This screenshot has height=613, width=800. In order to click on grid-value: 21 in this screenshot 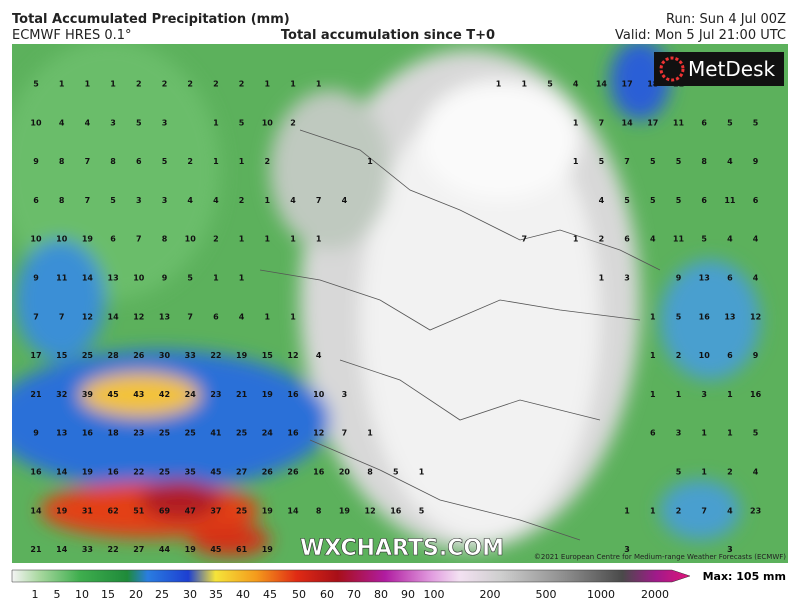, I will do `click(36, 549)`.